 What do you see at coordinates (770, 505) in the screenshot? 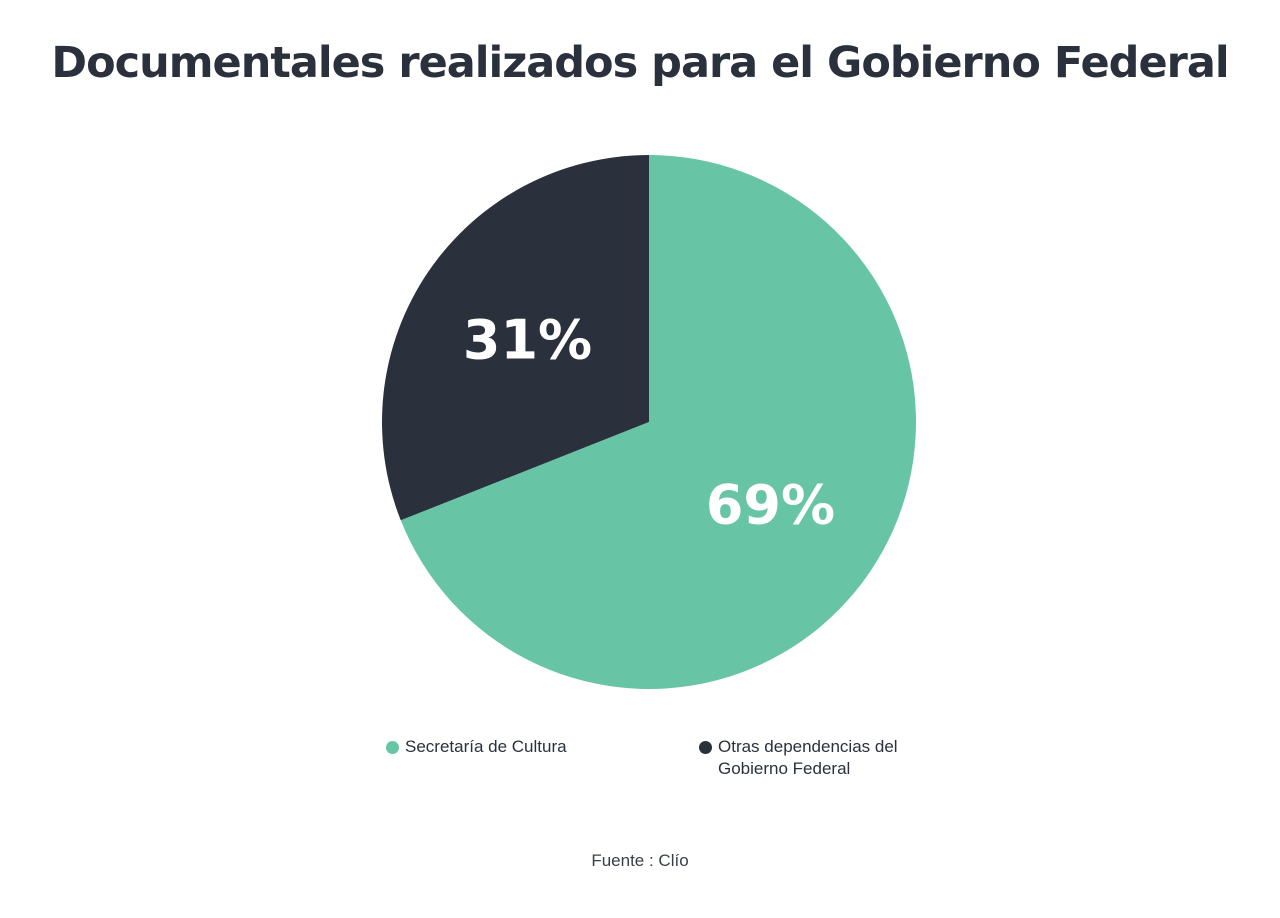
I see `slice-label-0: 69%` at bounding box center [770, 505].